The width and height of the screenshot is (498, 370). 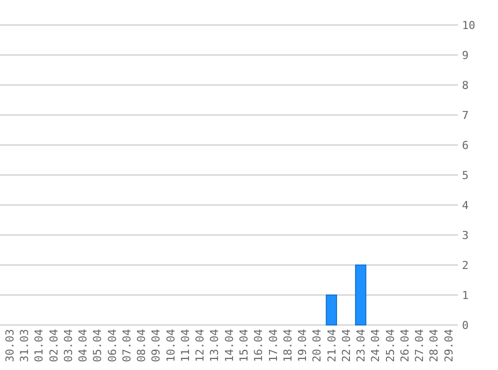 What do you see at coordinates (419, 345) in the screenshot?
I see `x-tick-label: 27.04` at bounding box center [419, 345].